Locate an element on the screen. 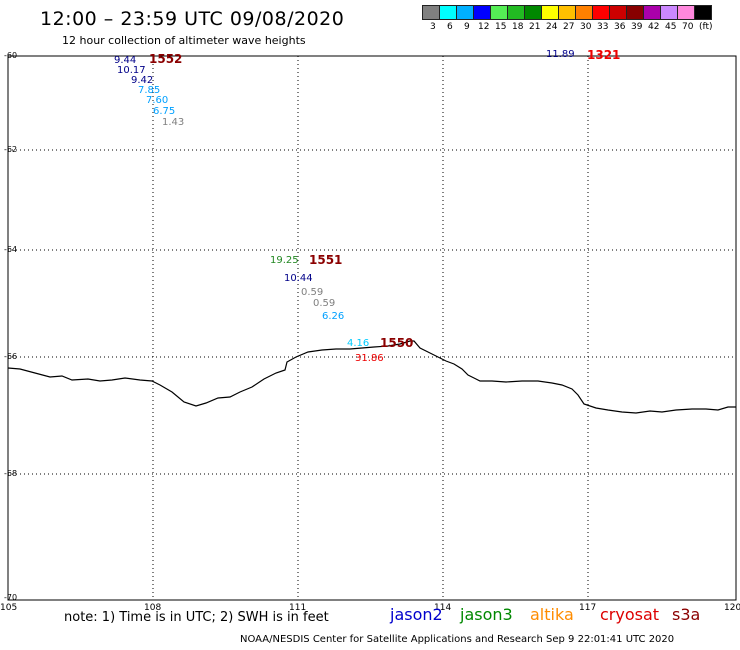 This screenshot has height=650, width=740. x-tick-label: 108 is located at coordinates (153, 608).